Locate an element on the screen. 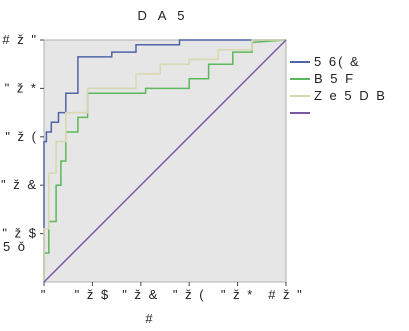  x-axis: " " ž $ " ž & " ž ( " ž * # ž " is located at coordinates (172, 292).